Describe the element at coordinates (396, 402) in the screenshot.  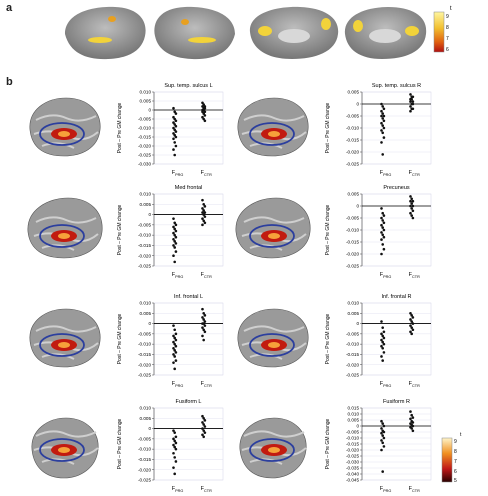
I see `chart-title: Fusiform R` at that location.